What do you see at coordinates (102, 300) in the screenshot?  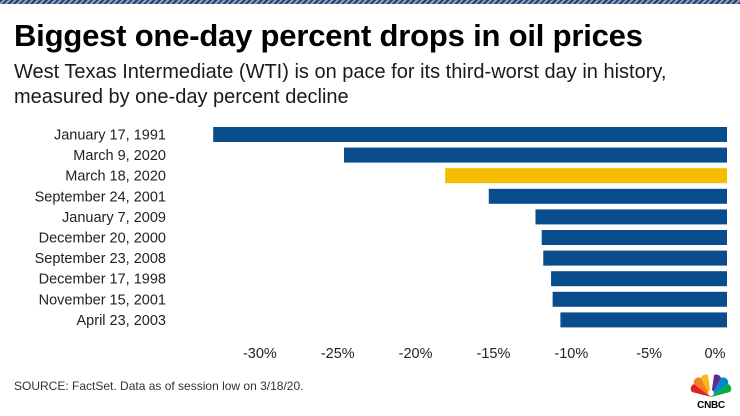 I see `category-label: November 15, 2001` at bounding box center [102, 300].